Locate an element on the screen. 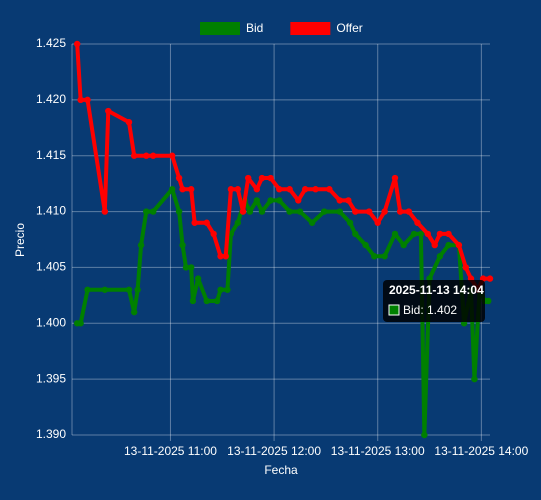 The image size is (541, 500). x-tick-label: 13-11-2025 12:00 is located at coordinates (274, 451).